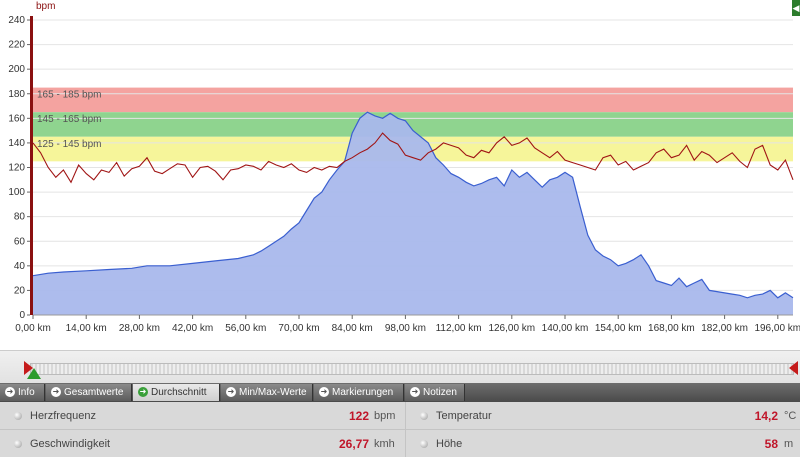 The height and width of the screenshot is (457, 800). What do you see at coordinates (16, 20) in the screenshot?
I see `y-tick-label: 240` at bounding box center [16, 20].